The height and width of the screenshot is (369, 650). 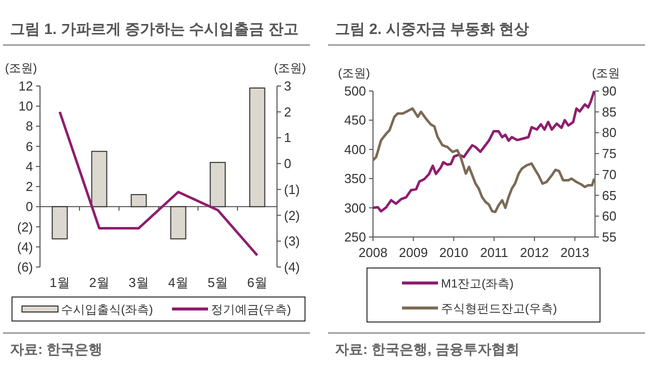 What do you see at coordinates (288, 86) in the screenshot?
I see `y2-tick-label: 3` at bounding box center [288, 86].